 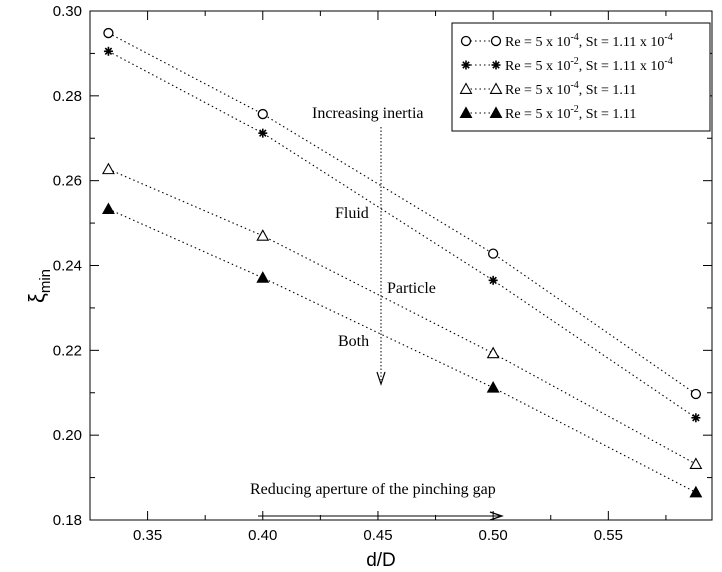 I want to click on legend-entry-1: Re = 5 x 10-4, St = 1.11 x 10-4, so click(x=589, y=41).